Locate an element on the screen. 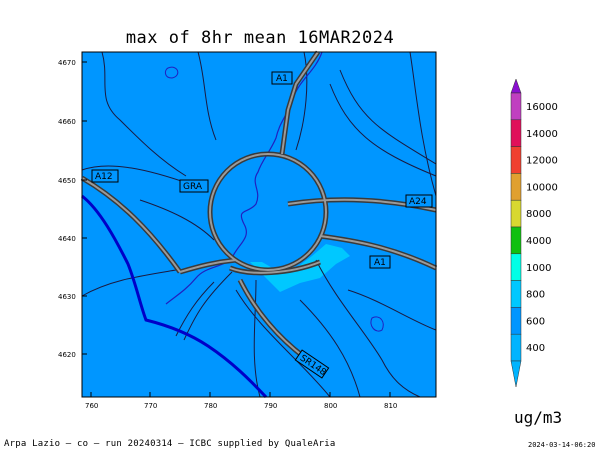  svg-text: A12 is located at coordinates (104, 177).